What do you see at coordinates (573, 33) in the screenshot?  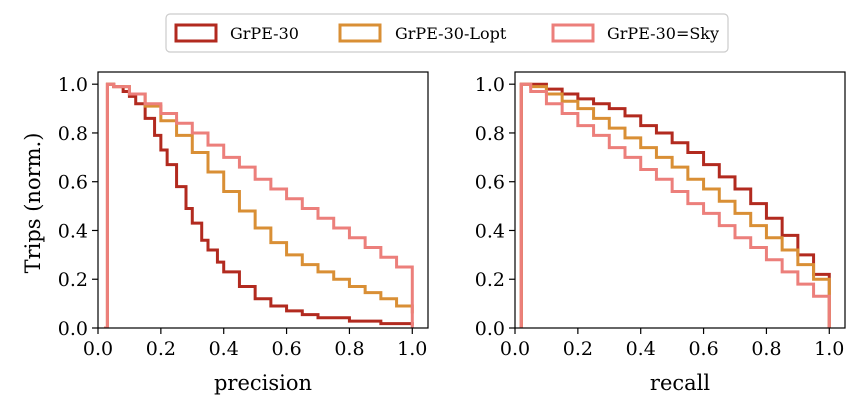 I see `legend-swatch-grpe-30-sky` at bounding box center [573, 33].